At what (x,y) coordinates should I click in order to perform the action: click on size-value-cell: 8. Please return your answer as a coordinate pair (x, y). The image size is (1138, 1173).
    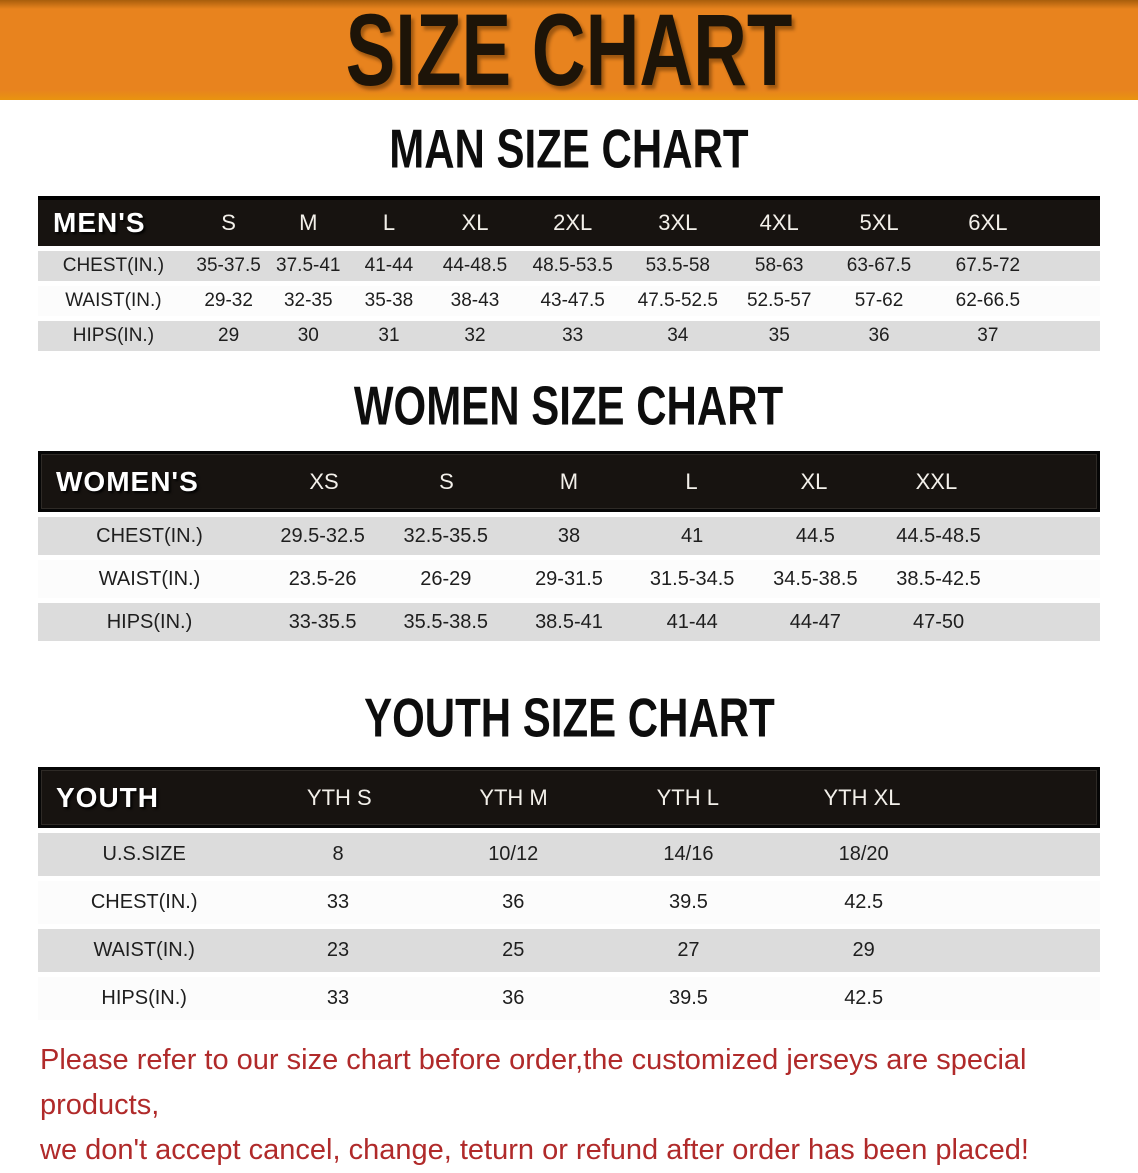
    Looking at the image, I should click on (338, 854).